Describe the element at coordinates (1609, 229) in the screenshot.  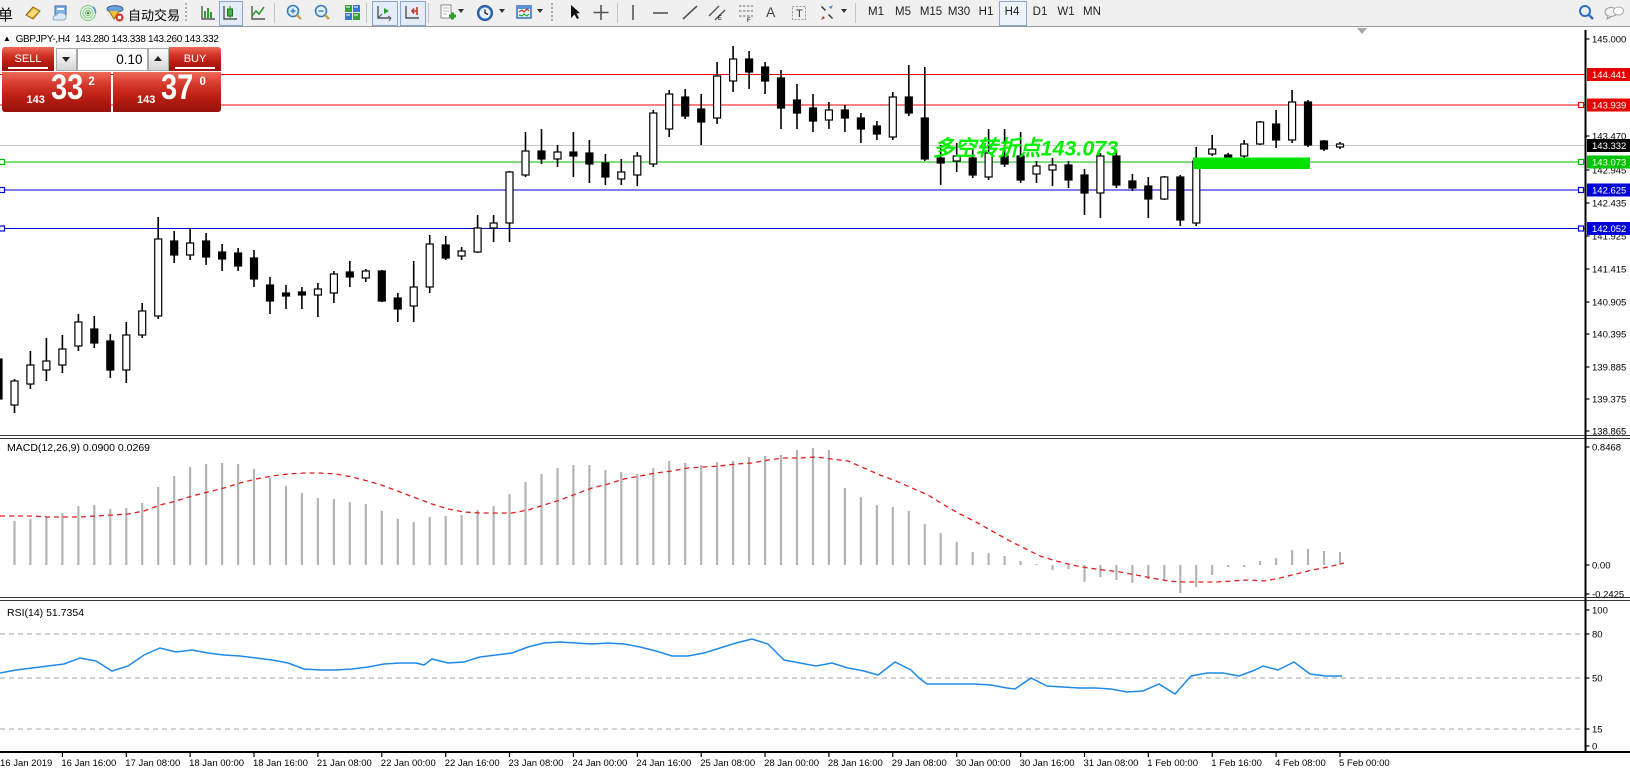
I see `svg-text: 142.052` at that location.